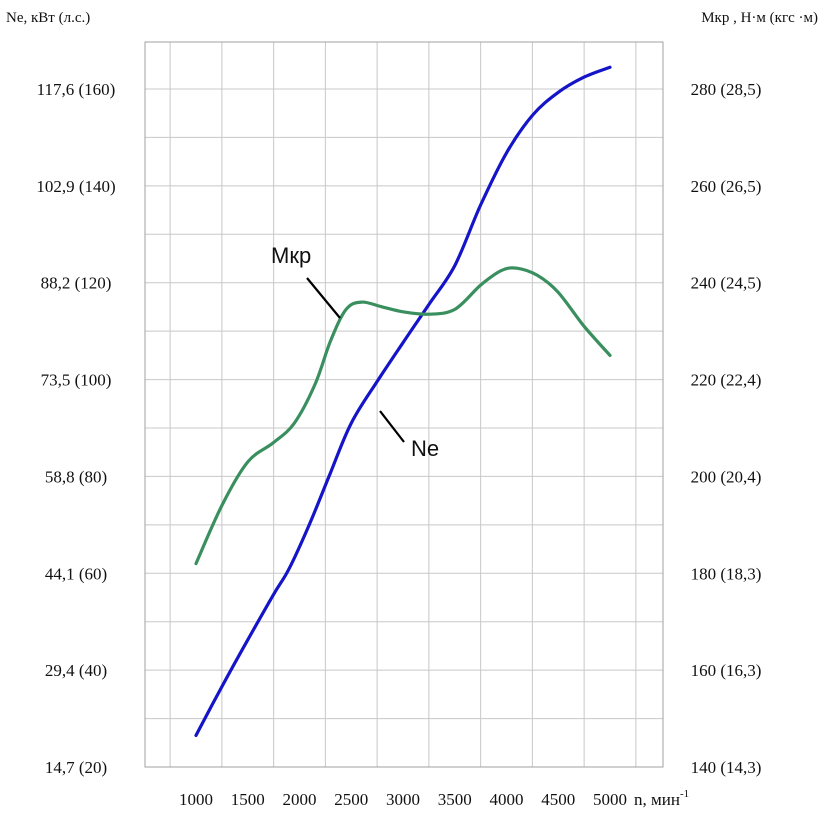 The width and height of the screenshot is (826, 818). I want to click on left-tick-label: 44,1 (60), so click(76, 573).